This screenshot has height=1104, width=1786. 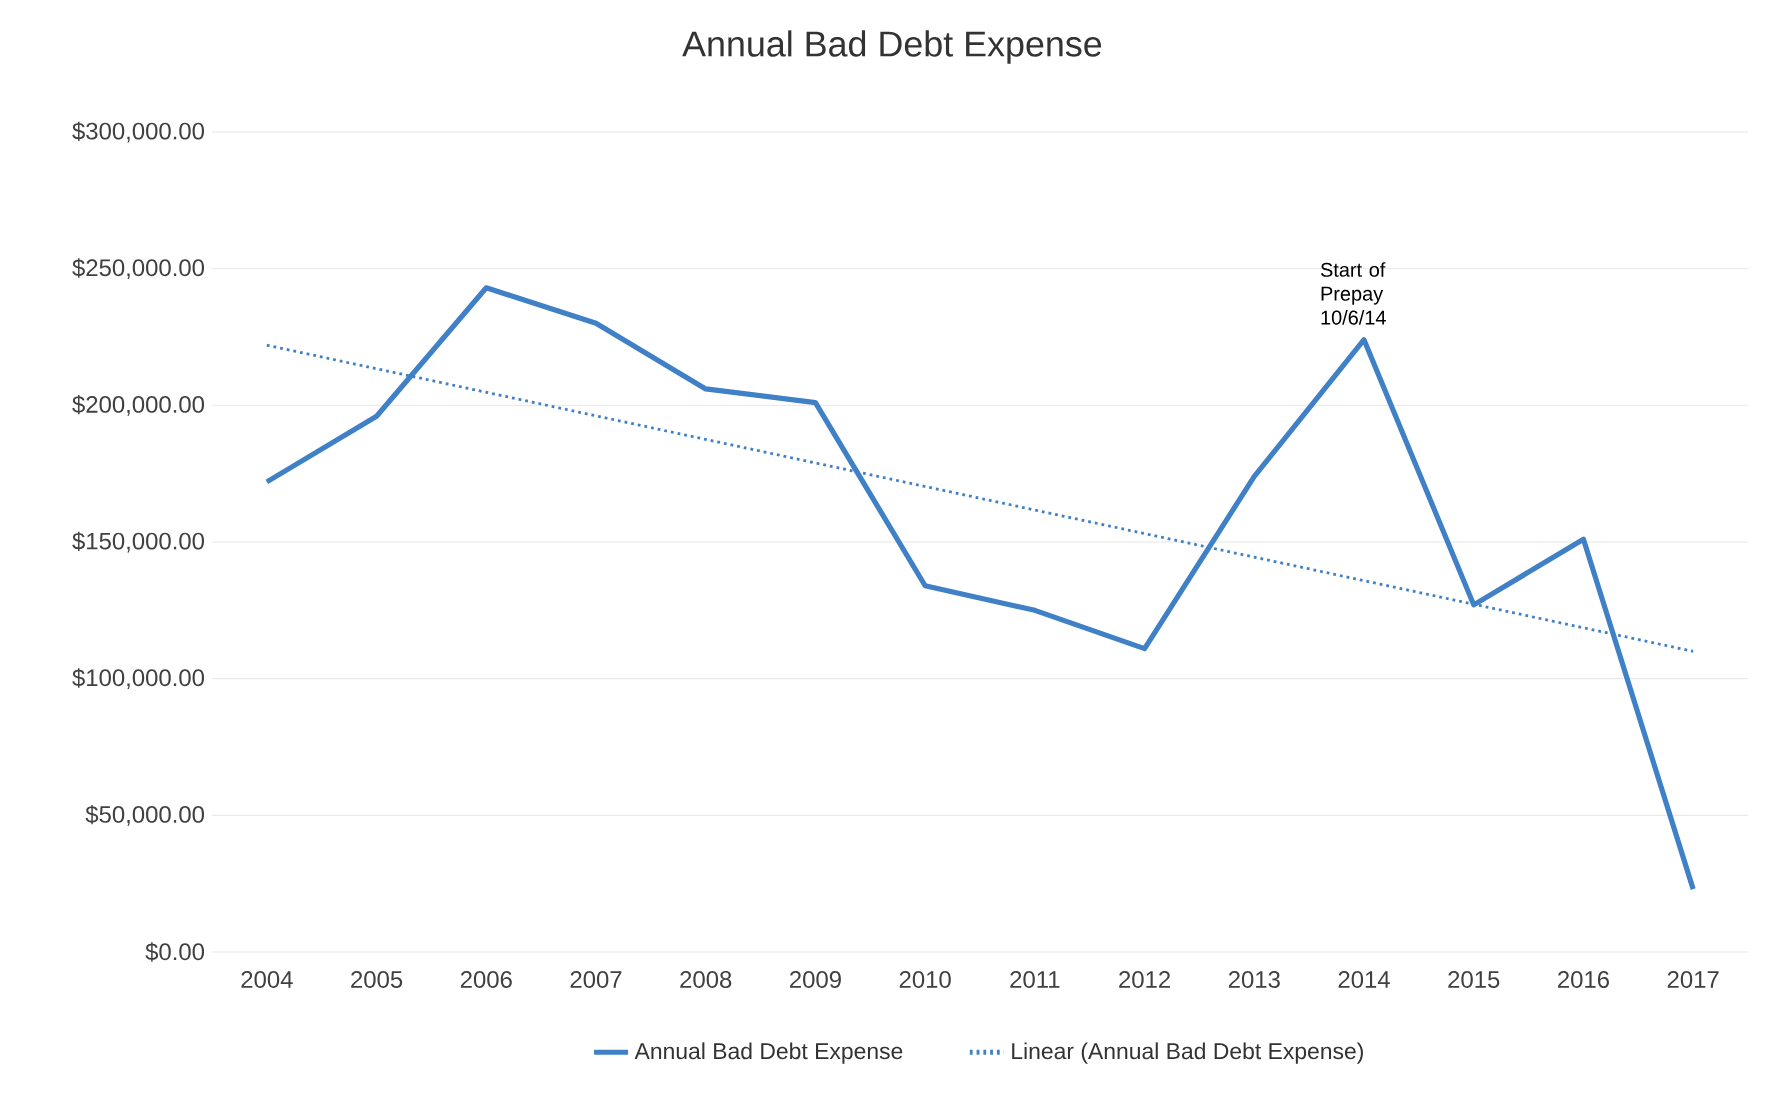 What do you see at coordinates (267, 979) in the screenshot?
I see `x-tick-label: 2004` at bounding box center [267, 979].